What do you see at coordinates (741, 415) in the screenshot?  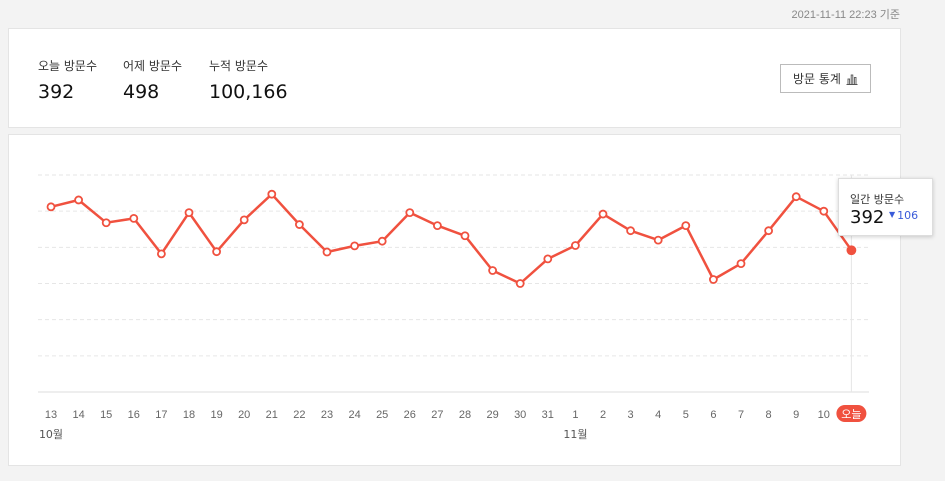 I see `x-tick-label: 7` at bounding box center [741, 415].